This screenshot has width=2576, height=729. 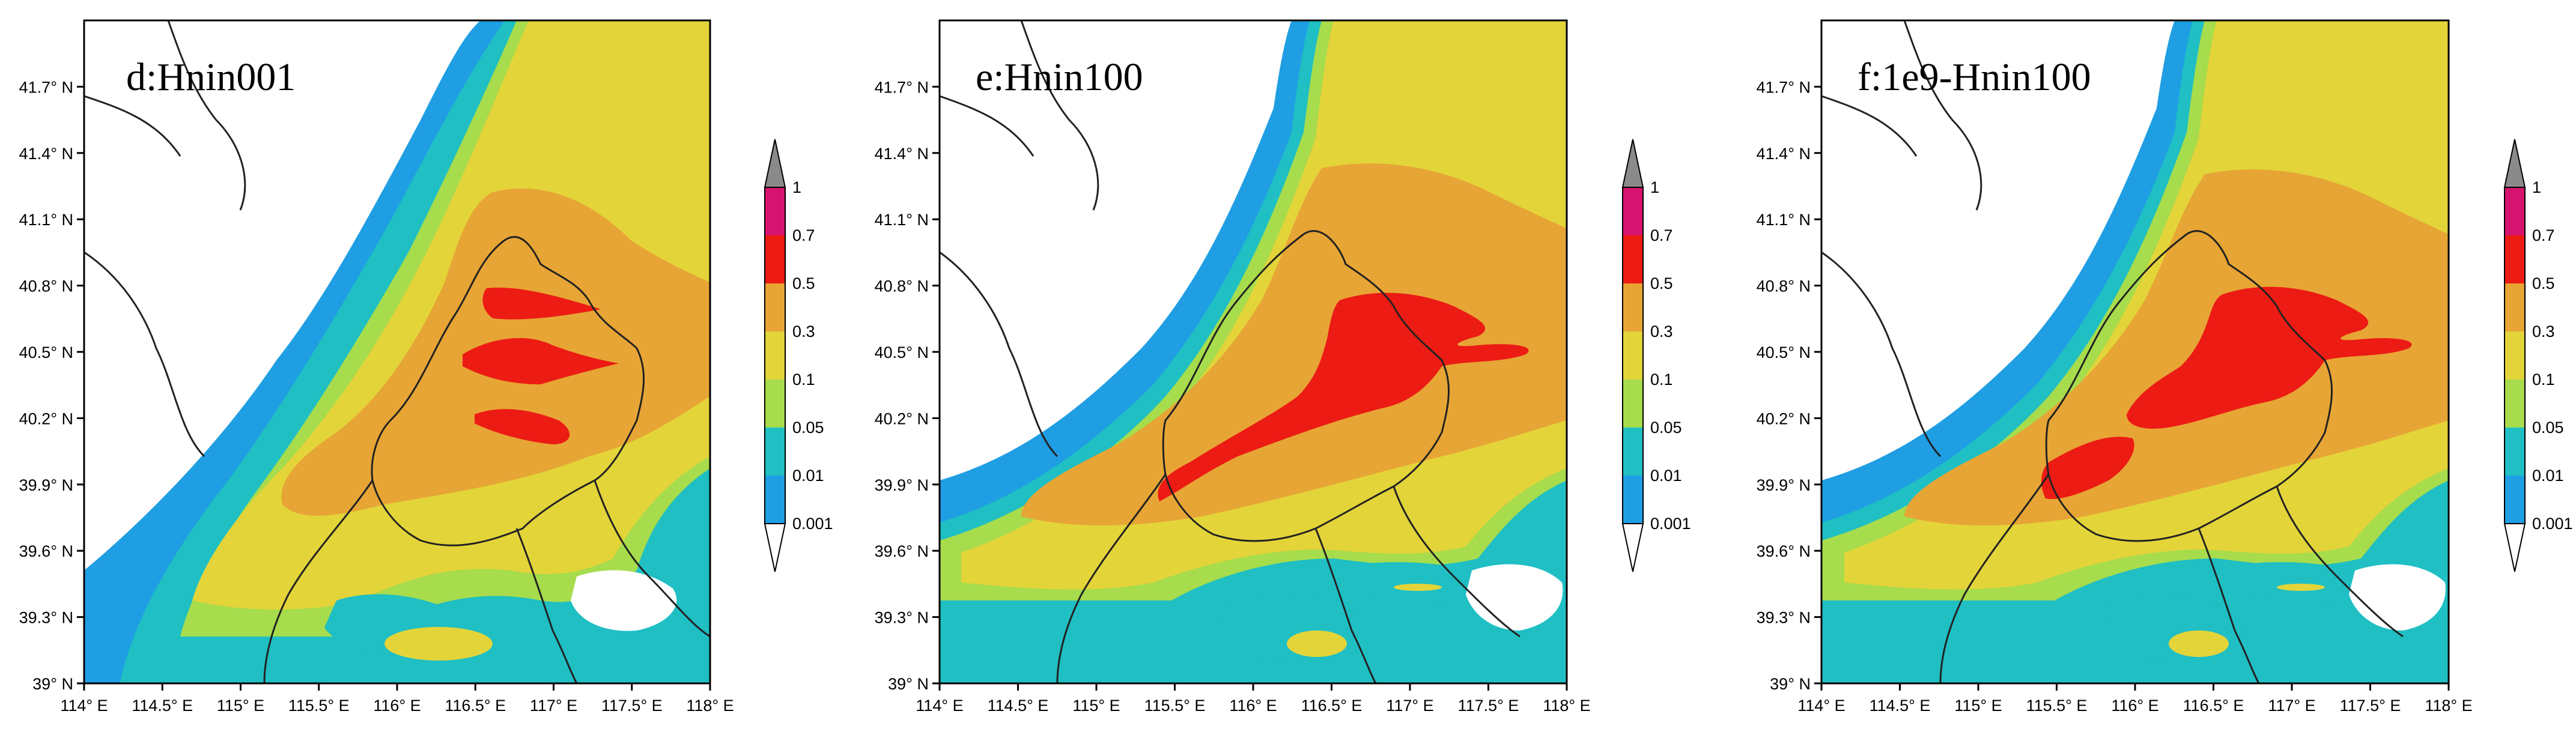 What do you see at coordinates (1661, 283) in the screenshot?
I see `colorbar-label: 0.5` at bounding box center [1661, 283].